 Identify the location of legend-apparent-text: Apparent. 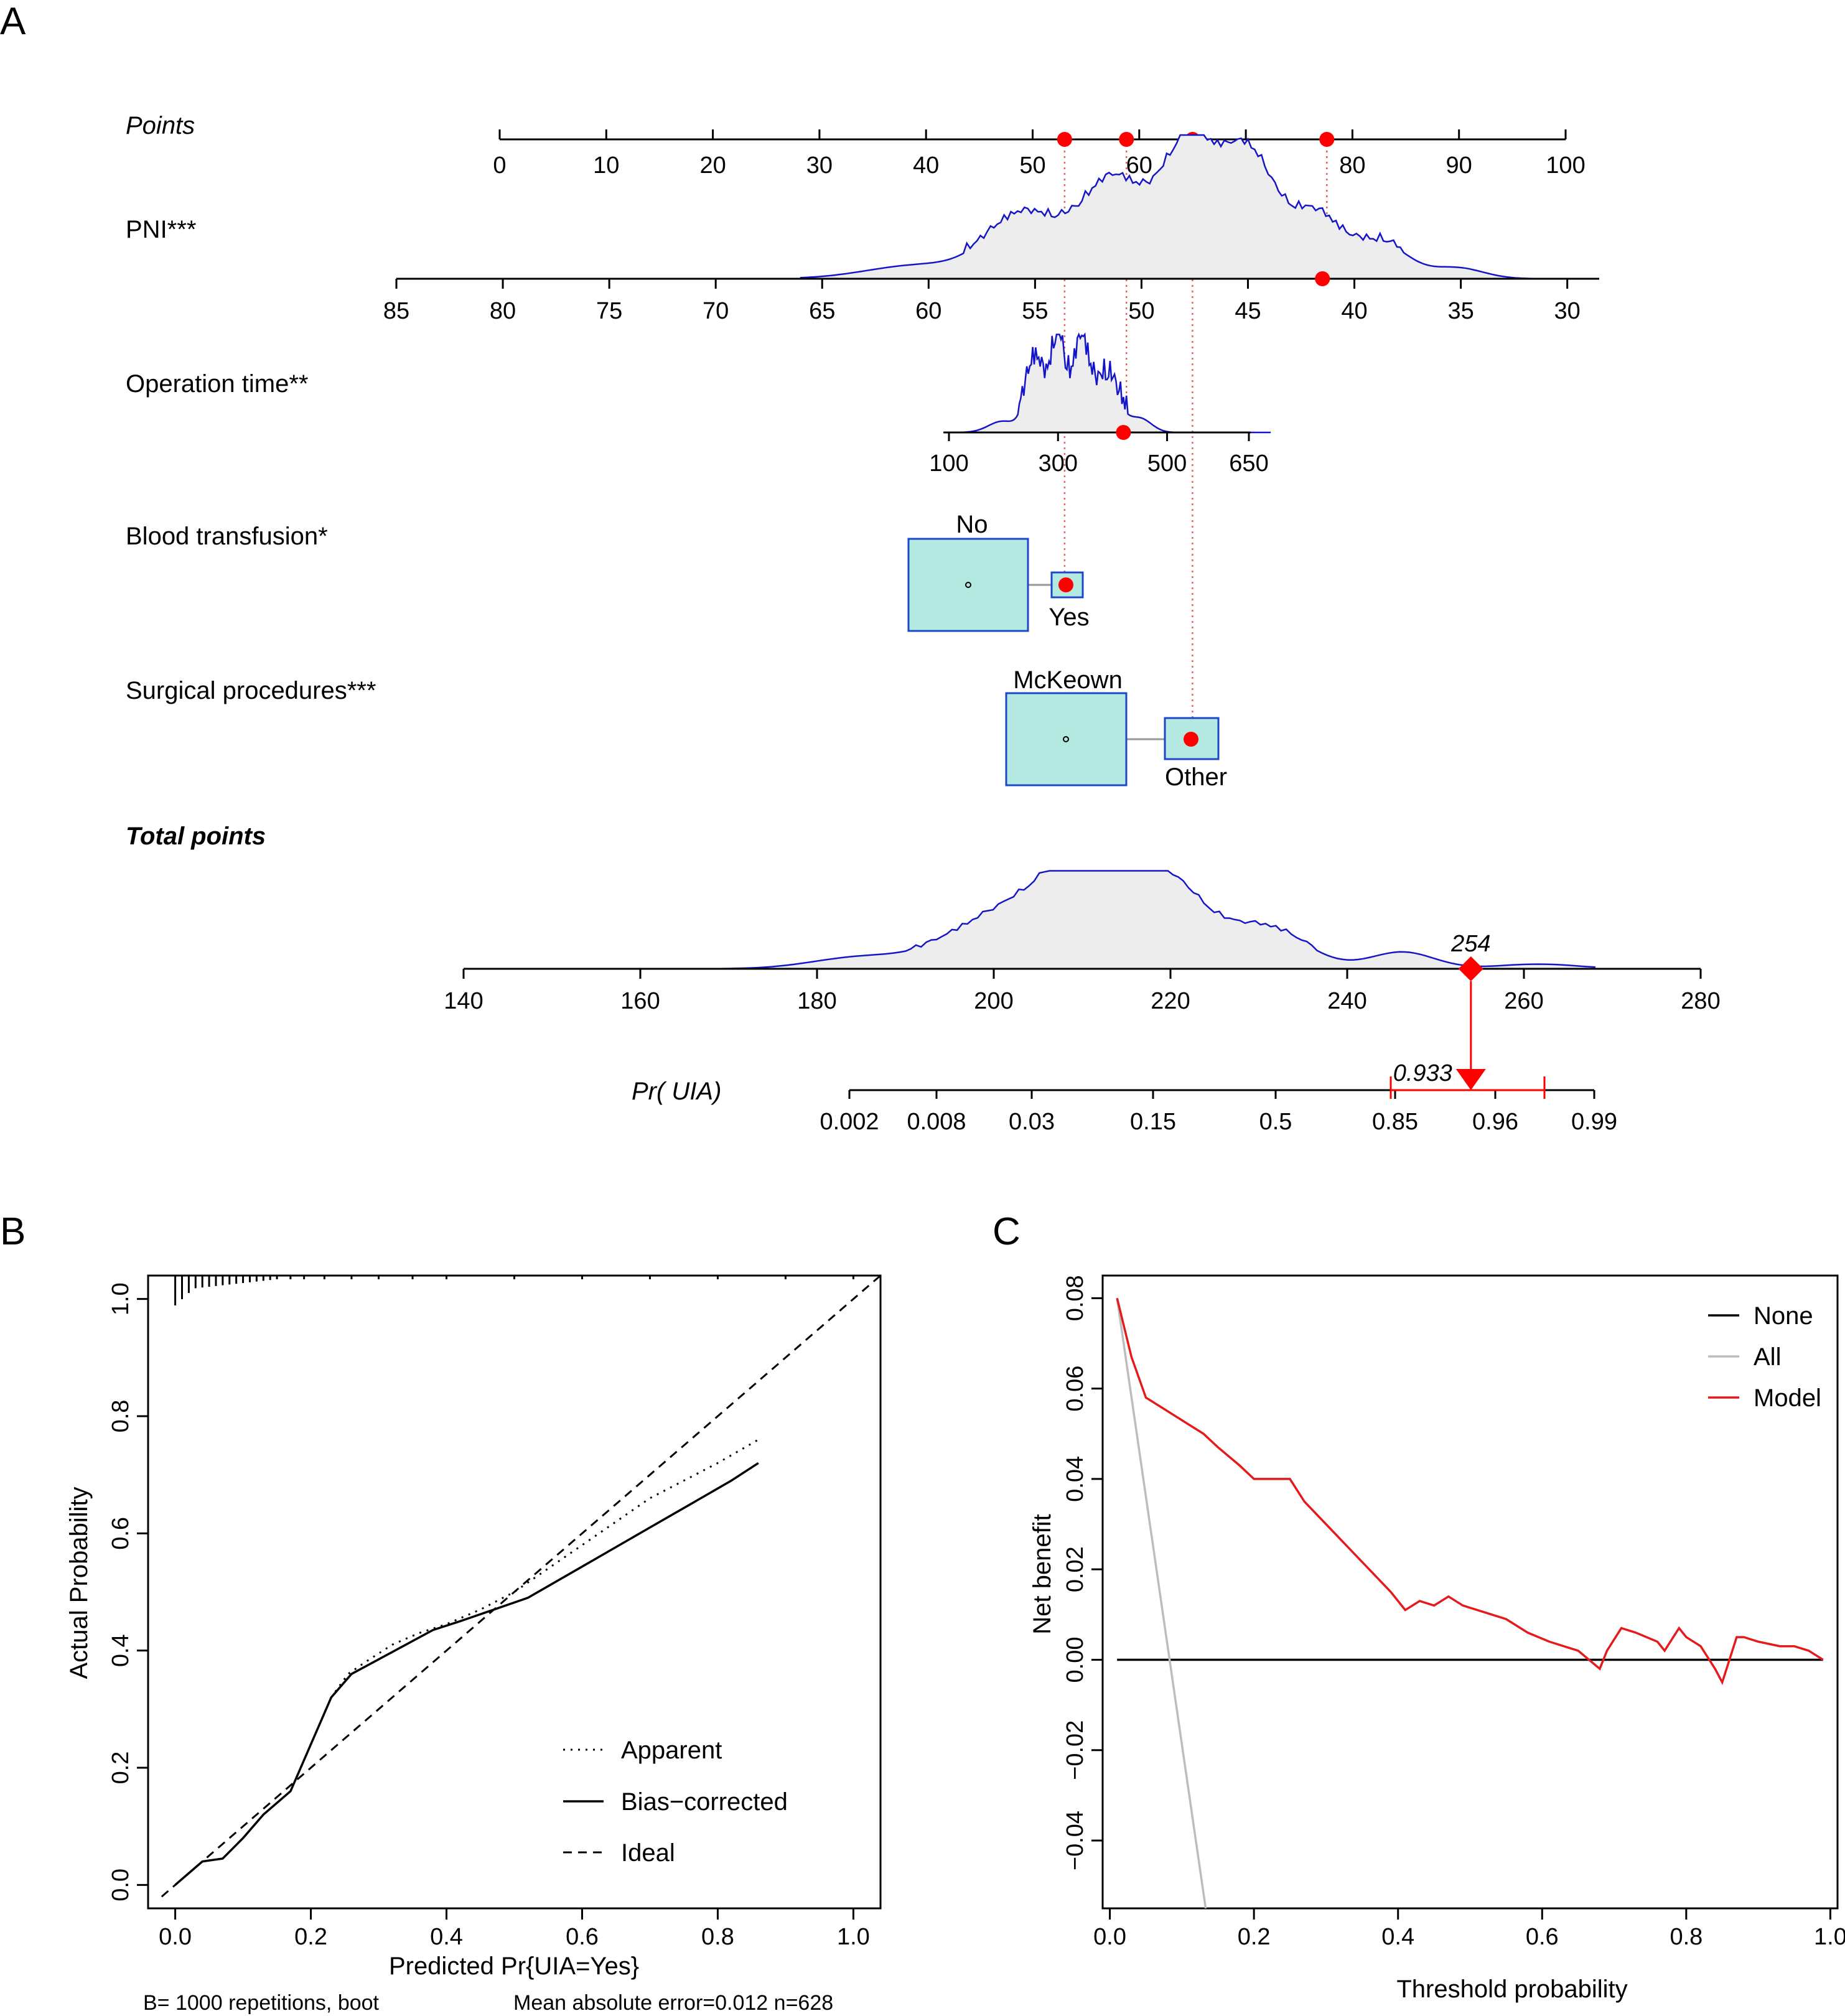
(671, 1750).